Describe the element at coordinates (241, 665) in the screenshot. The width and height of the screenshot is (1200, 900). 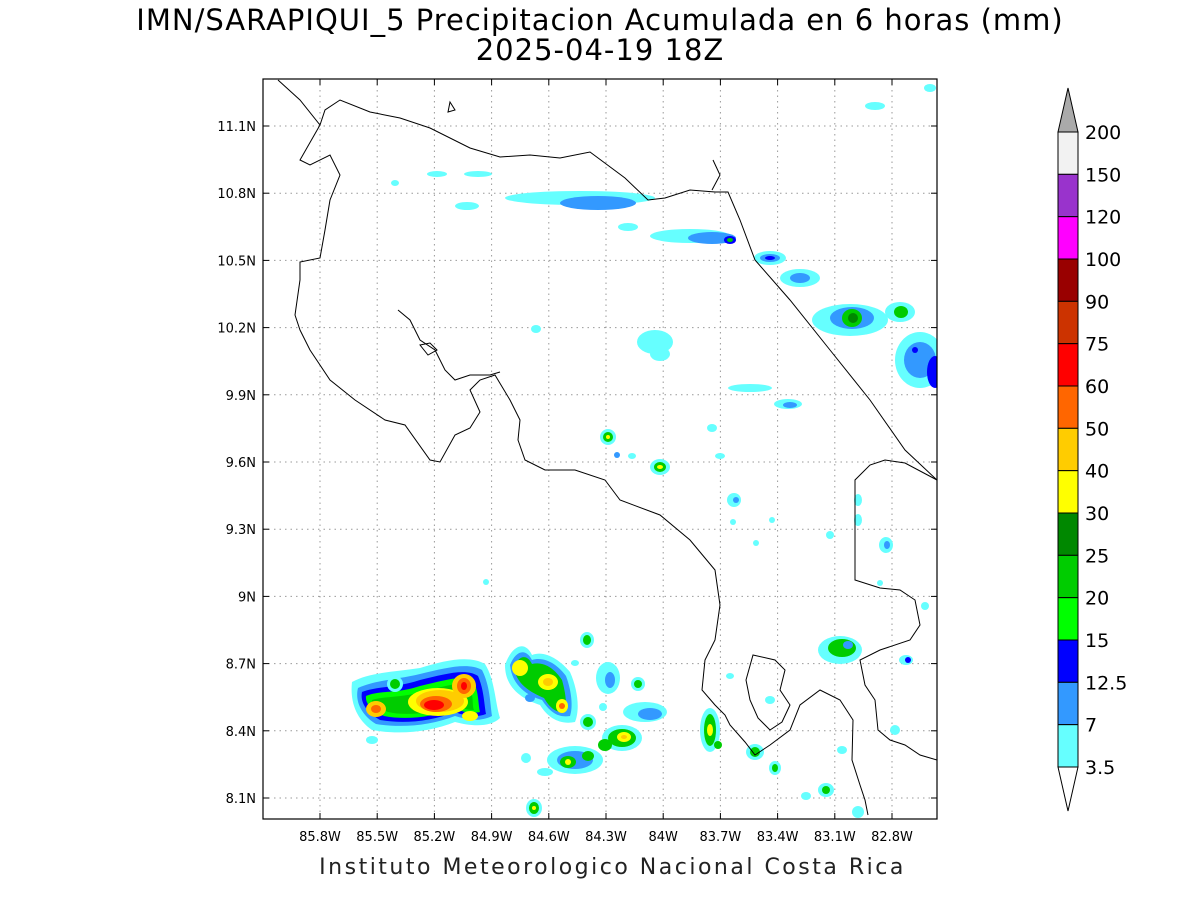
I see `lat-tick-label: 8.7N` at that location.